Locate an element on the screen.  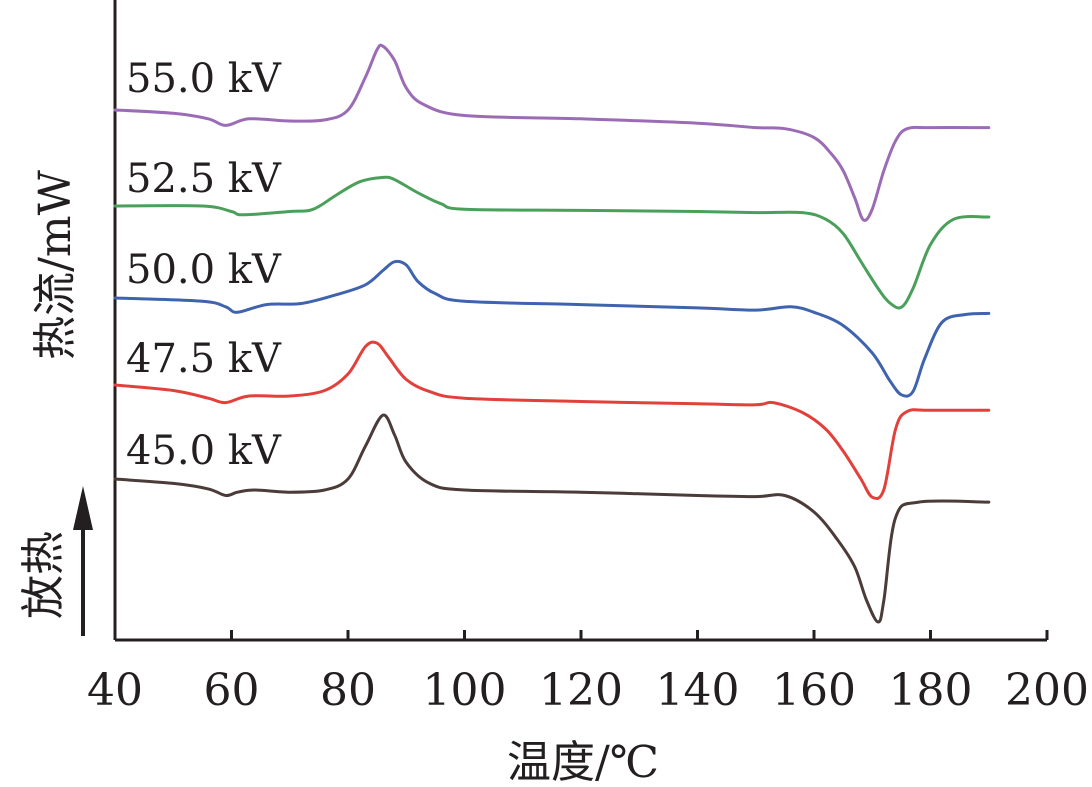
exotherm-indicator: 放热 is located at coordinates (55, 561).